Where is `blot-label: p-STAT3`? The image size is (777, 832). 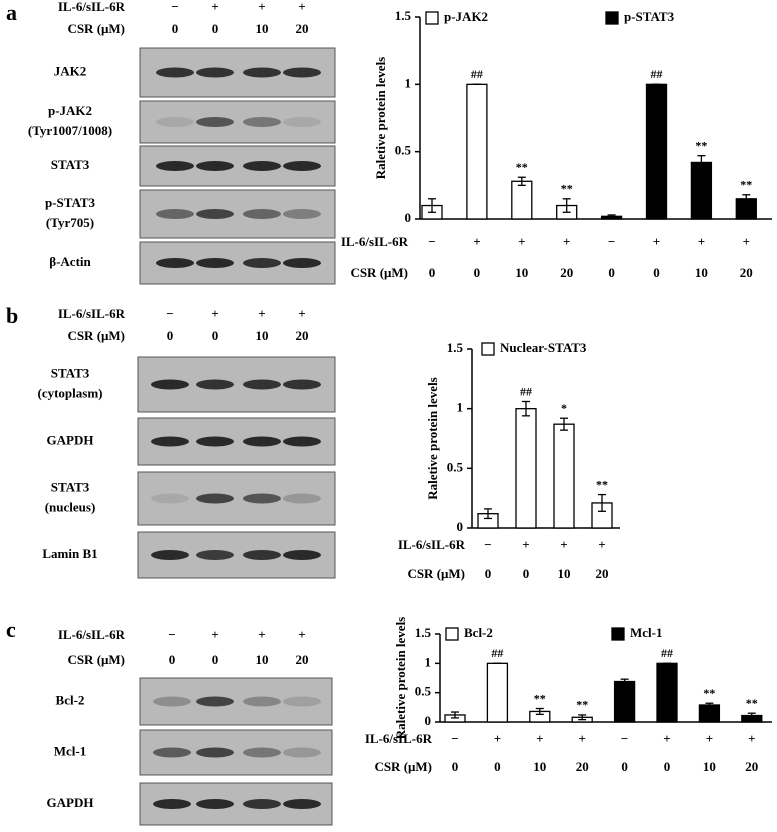
blot-label: p-STAT3 is located at coordinates (70, 202).